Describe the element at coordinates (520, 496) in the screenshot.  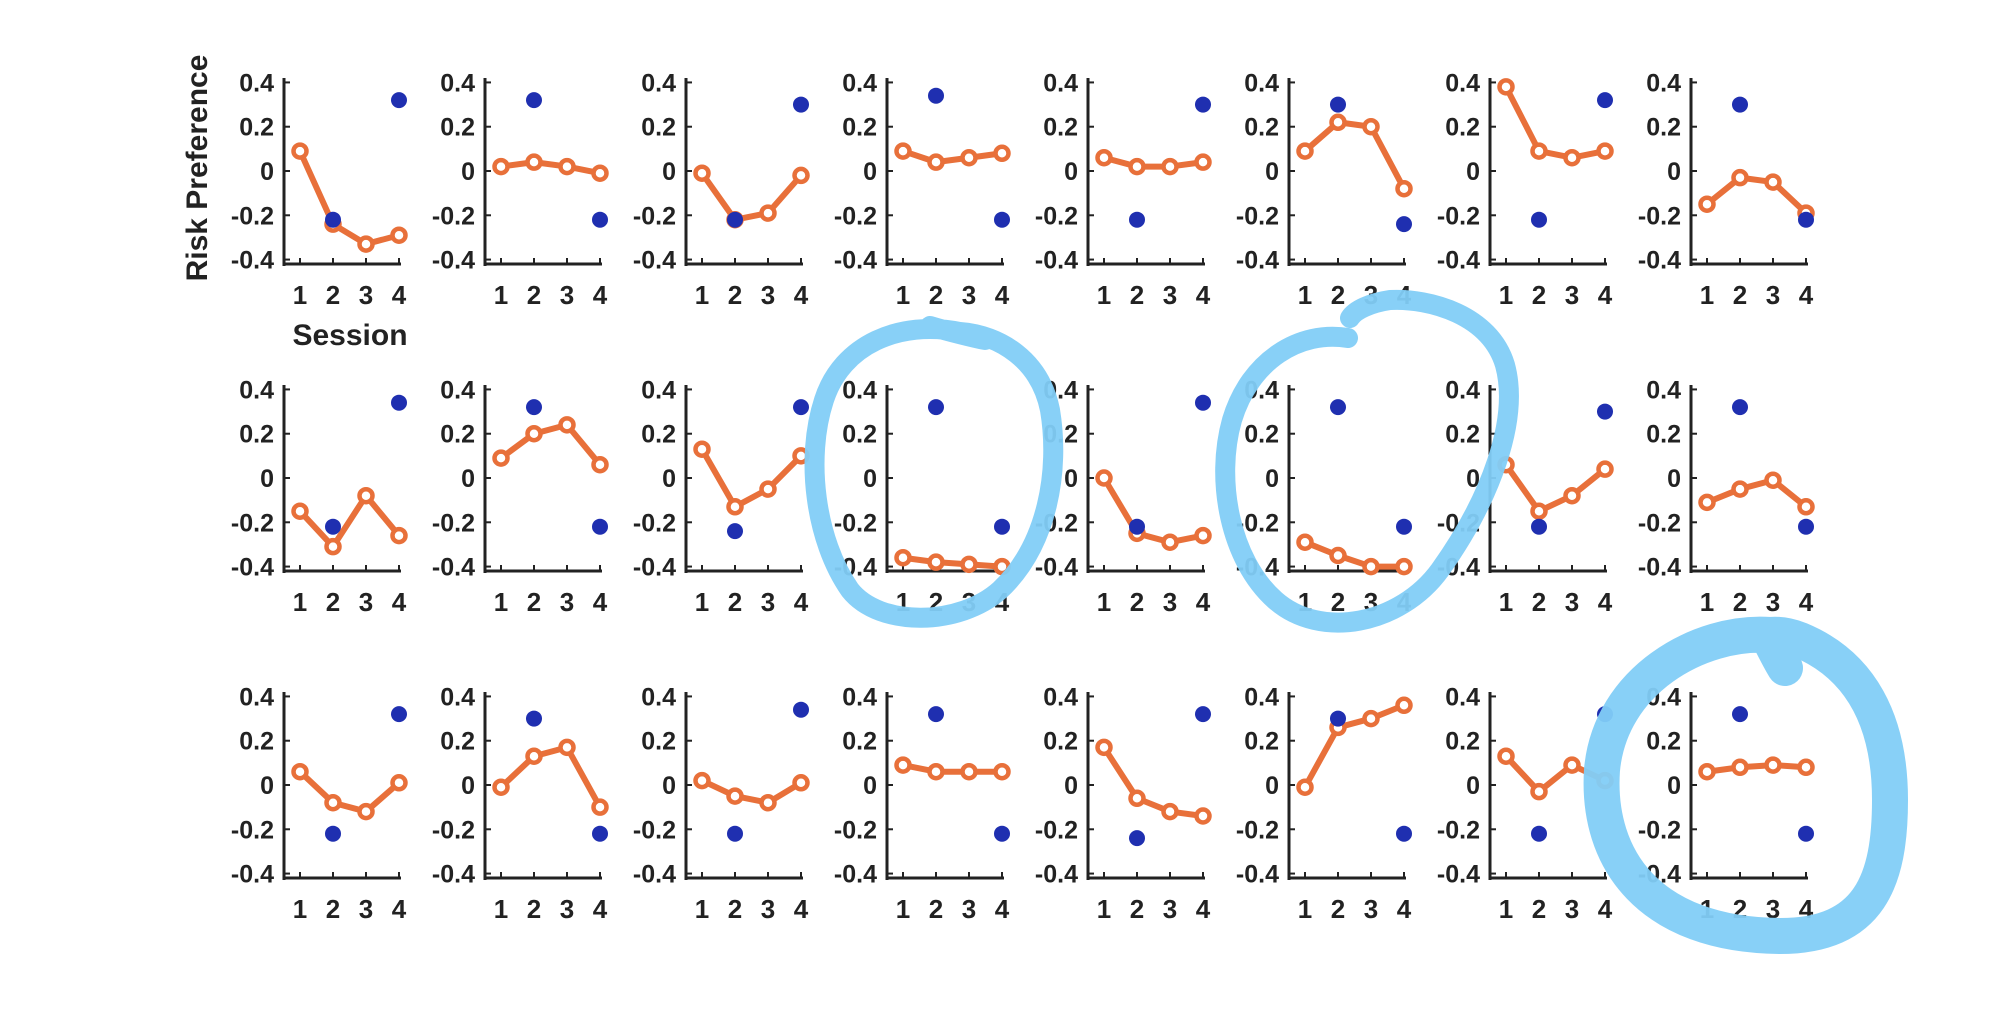
I see `panel-r2-c2: 0.4 0.2 0 -0.2 -0.4 1 2 3 4` at that location.